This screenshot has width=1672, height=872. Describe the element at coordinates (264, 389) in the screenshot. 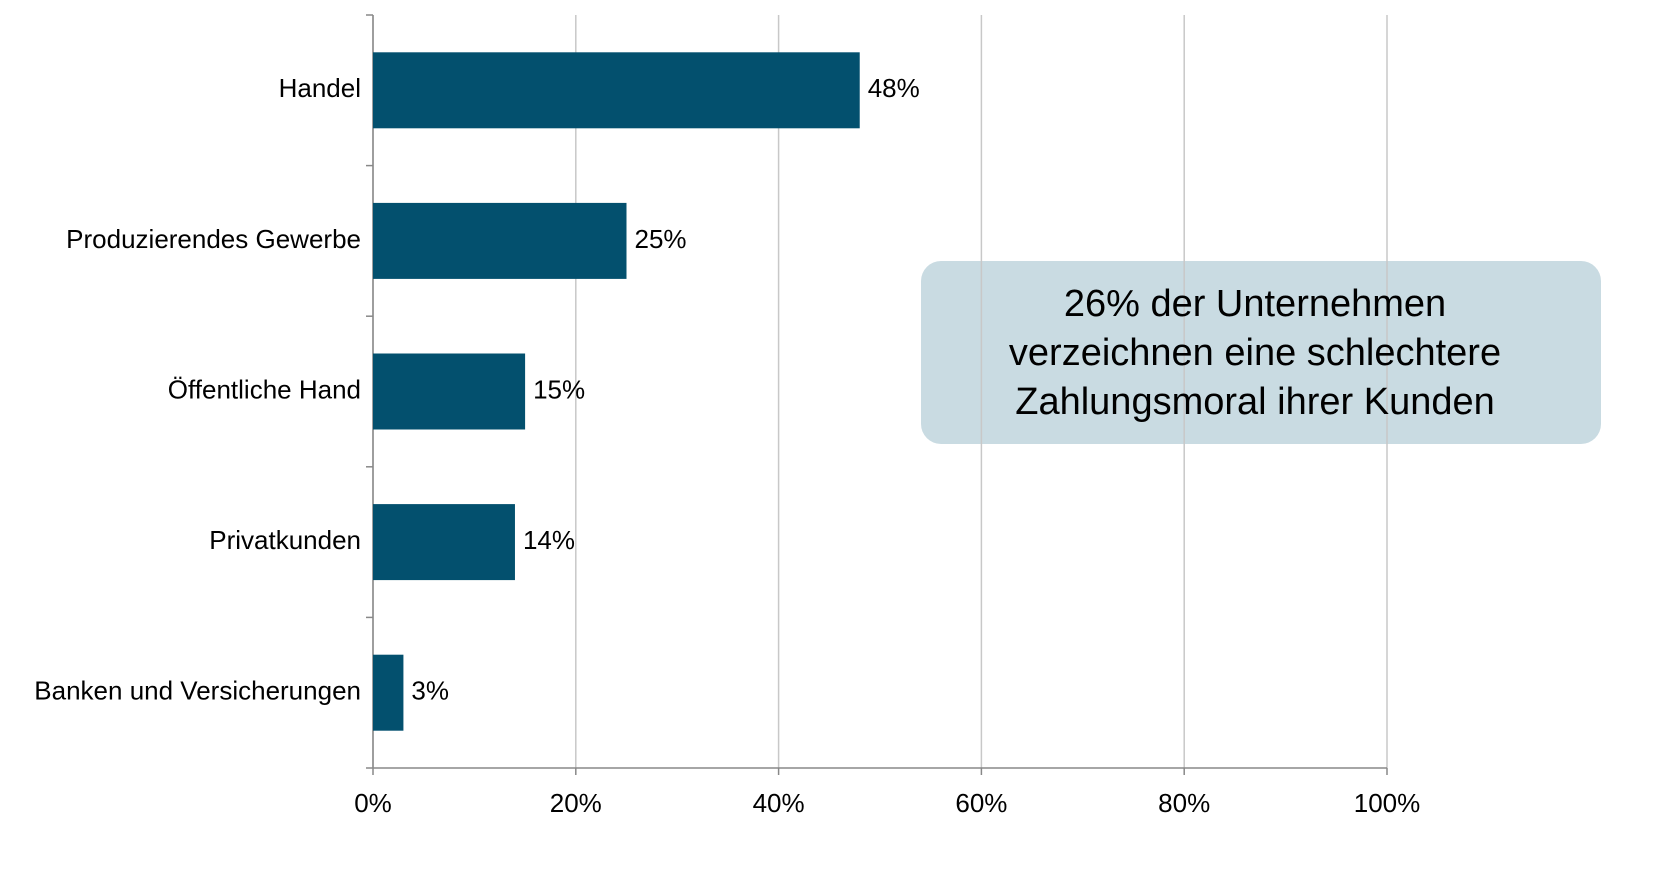

I see `y-tick-label: Öffentliche Hand` at that location.